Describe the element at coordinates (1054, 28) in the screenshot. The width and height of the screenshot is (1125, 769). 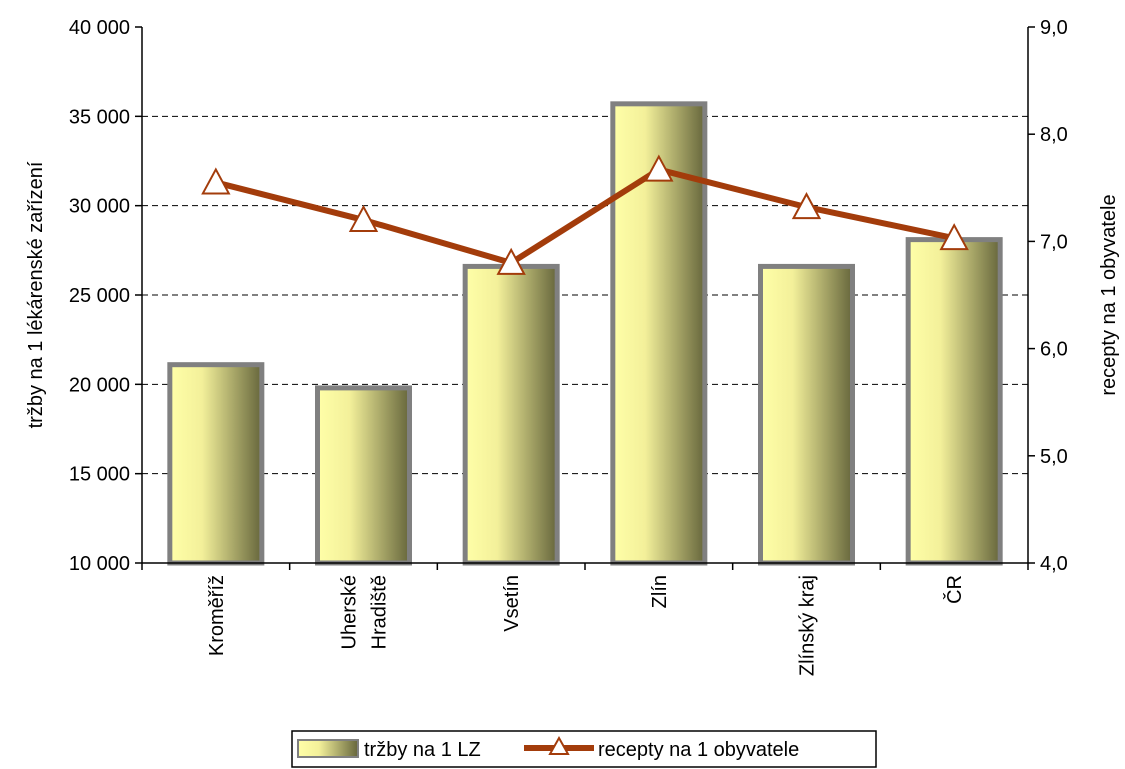
I see `y2-tick-label: 9,0` at that location.